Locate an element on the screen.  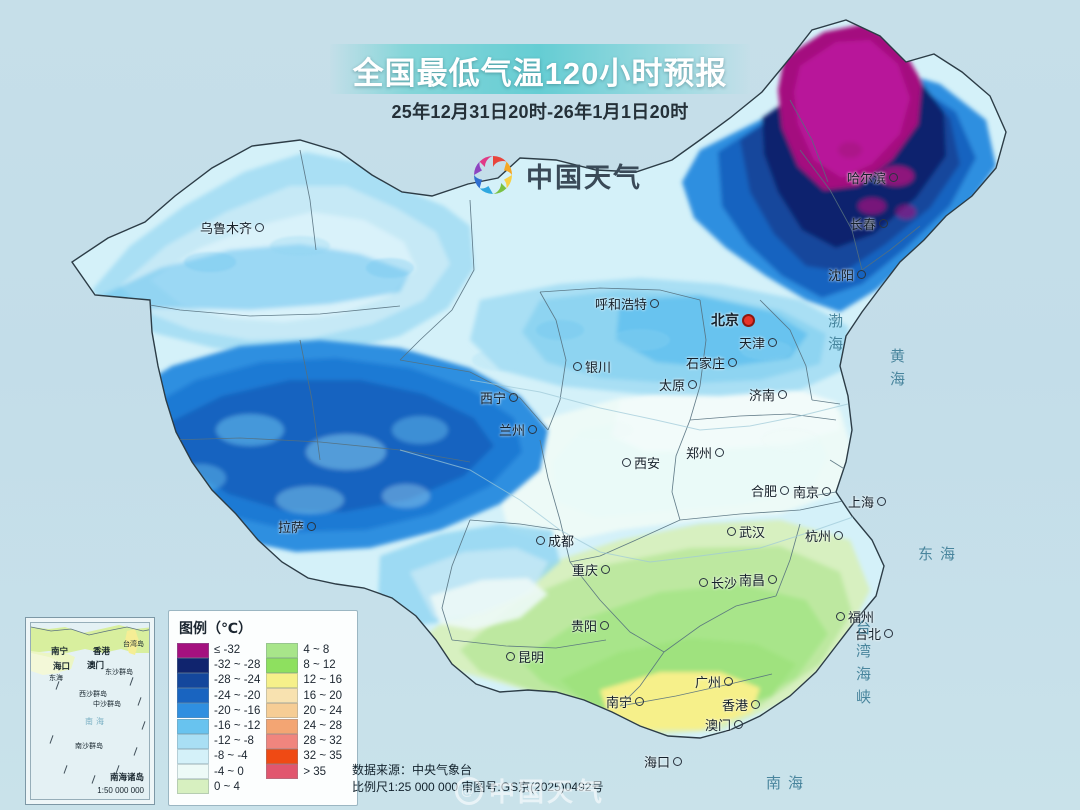
city-label-18: 上海 is located at coordinates (867, 501).